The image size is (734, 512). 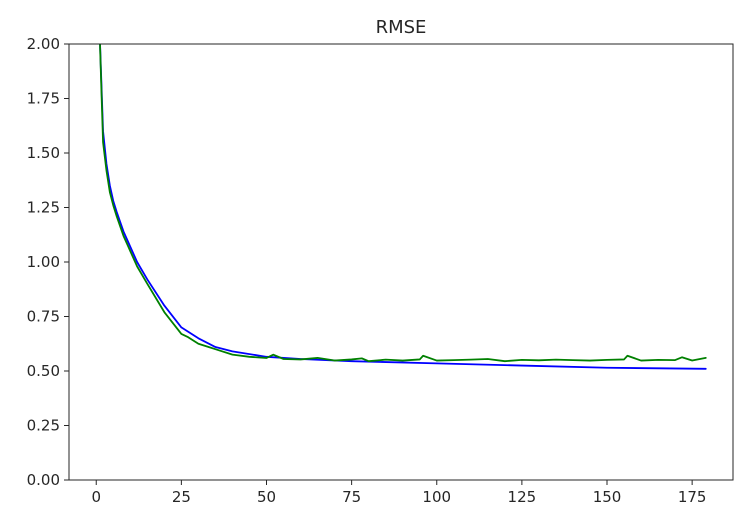 I want to click on y-axis-ticks: 0.00 0.25 0.50 0.75 1.00 1.25 1.50 1.75 2.00, so click(x=48, y=262).